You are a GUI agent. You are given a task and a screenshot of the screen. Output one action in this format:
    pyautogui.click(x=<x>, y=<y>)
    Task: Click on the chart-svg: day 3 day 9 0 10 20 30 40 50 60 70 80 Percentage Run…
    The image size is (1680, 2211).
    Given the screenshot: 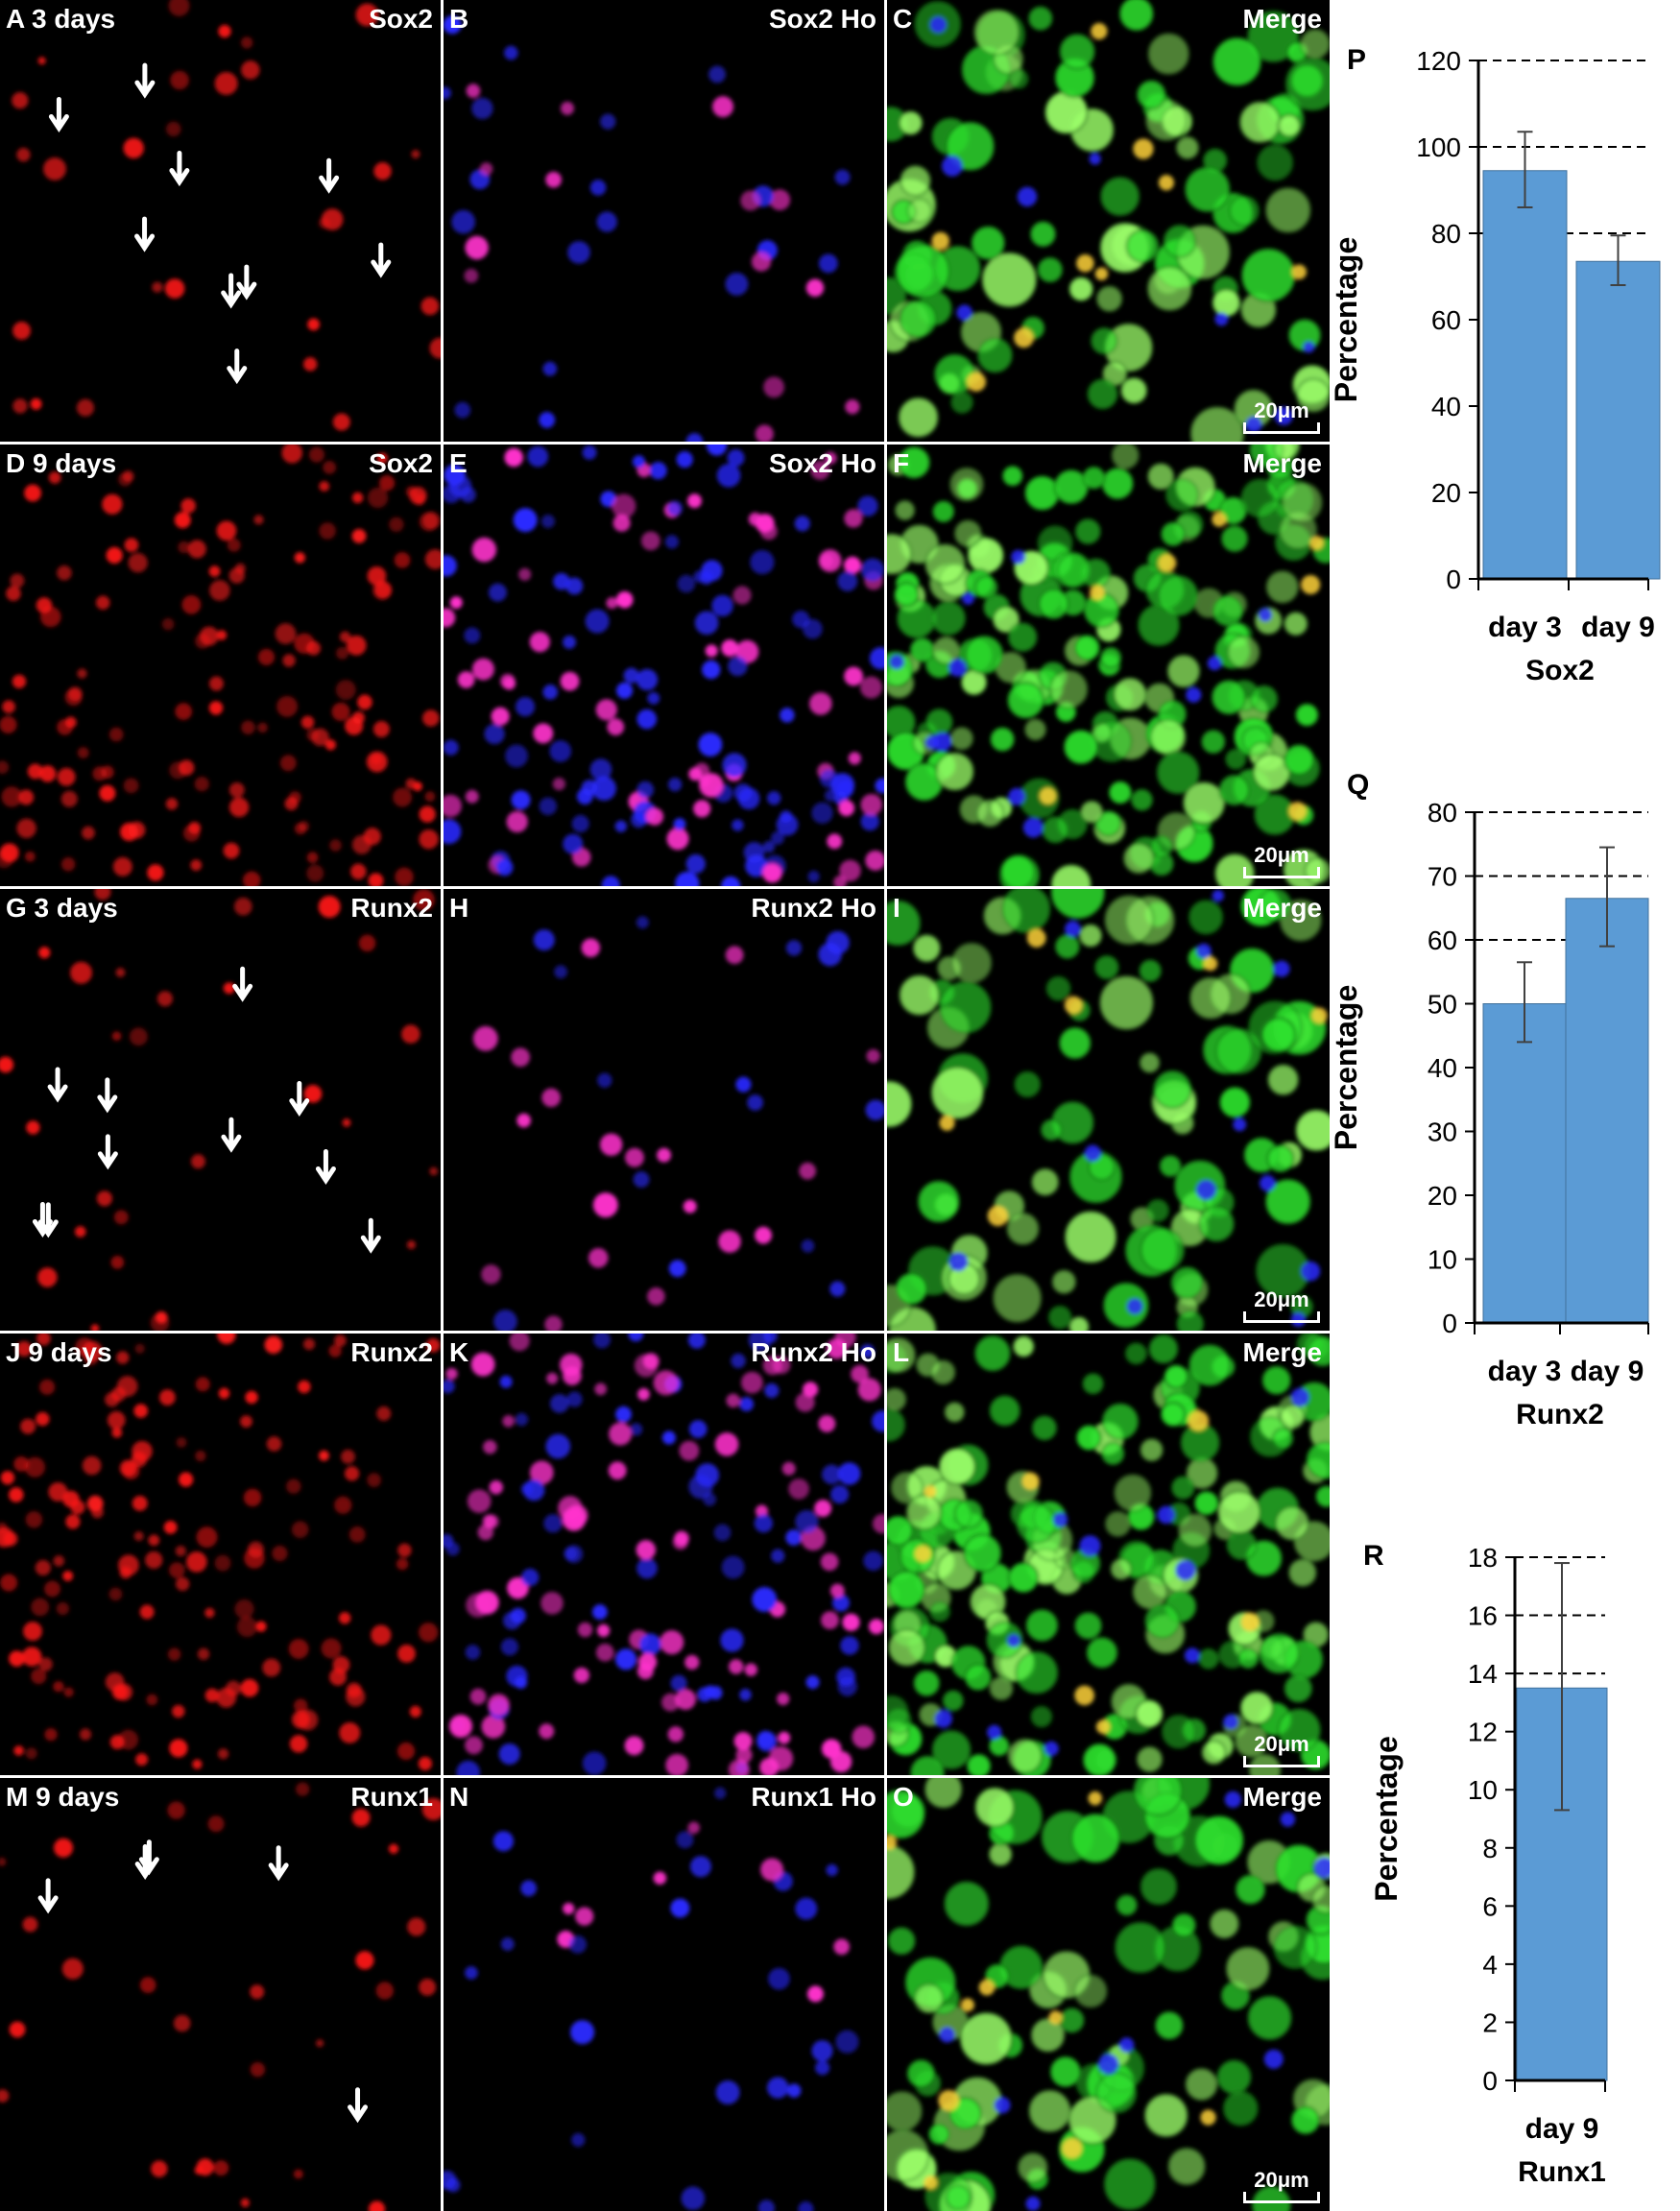 What is the action you would take?
    pyautogui.click(x=1489, y=1099)
    